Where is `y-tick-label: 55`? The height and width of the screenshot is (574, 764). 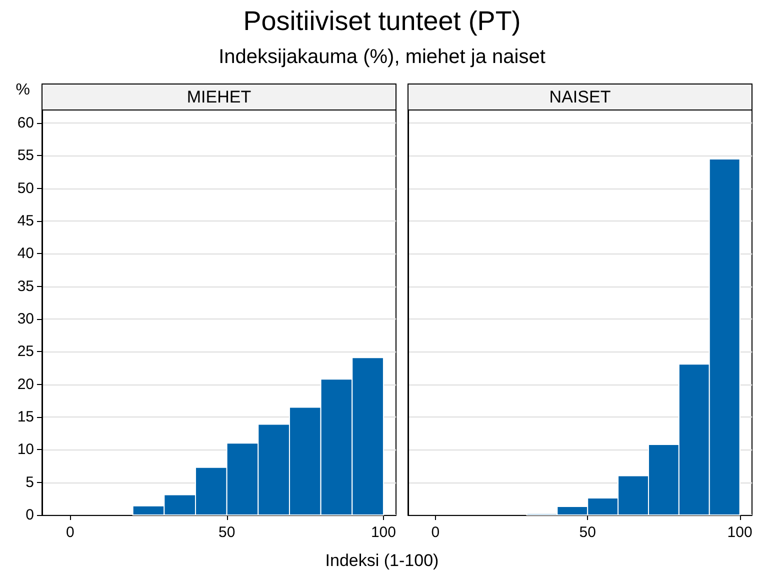 y-tick-label: 55 is located at coordinates (25, 155).